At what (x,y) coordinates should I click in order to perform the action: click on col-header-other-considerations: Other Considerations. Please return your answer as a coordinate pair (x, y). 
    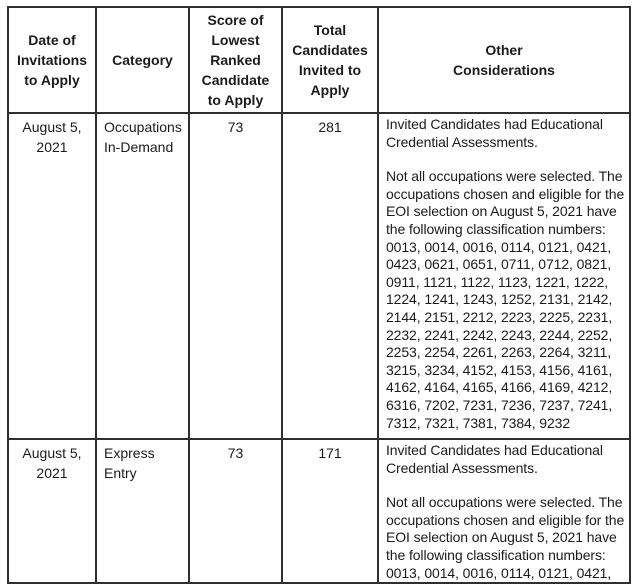
    Looking at the image, I should click on (504, 60).